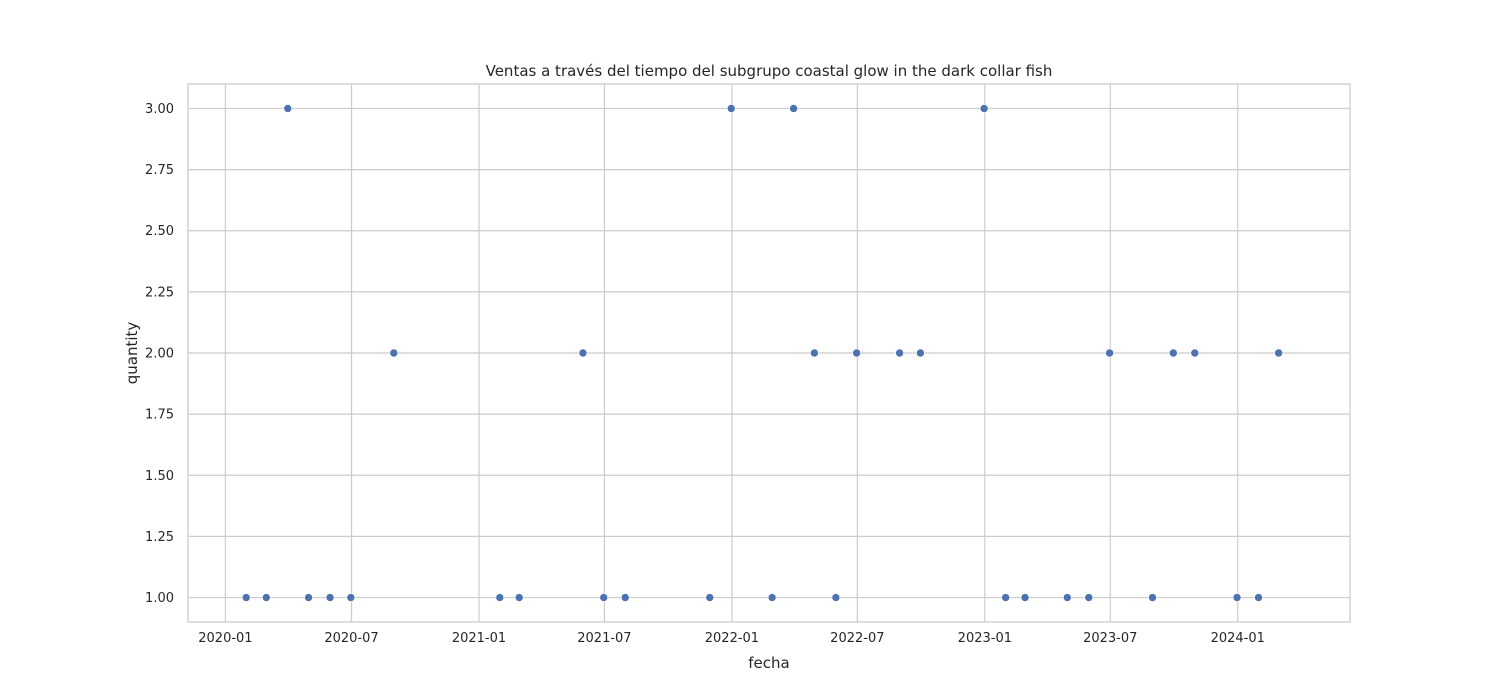 The image size is (1500, 700). Describe the element at coordinates (1110, 638) in the screenshot. I see `x-tick-label: 2023-07` at that location.